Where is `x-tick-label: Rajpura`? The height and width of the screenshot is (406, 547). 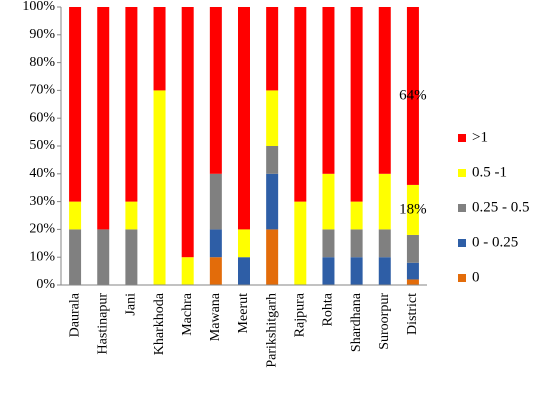
x-tick-label: Rajpura is located at coordinates (300, 314).